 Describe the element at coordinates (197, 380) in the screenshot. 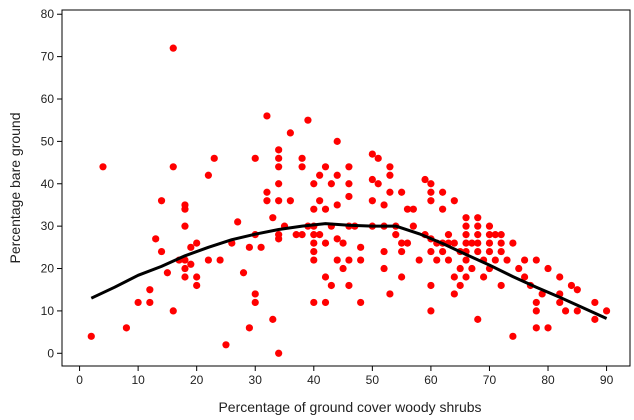

I see `x-tick-label: 20` at that location.